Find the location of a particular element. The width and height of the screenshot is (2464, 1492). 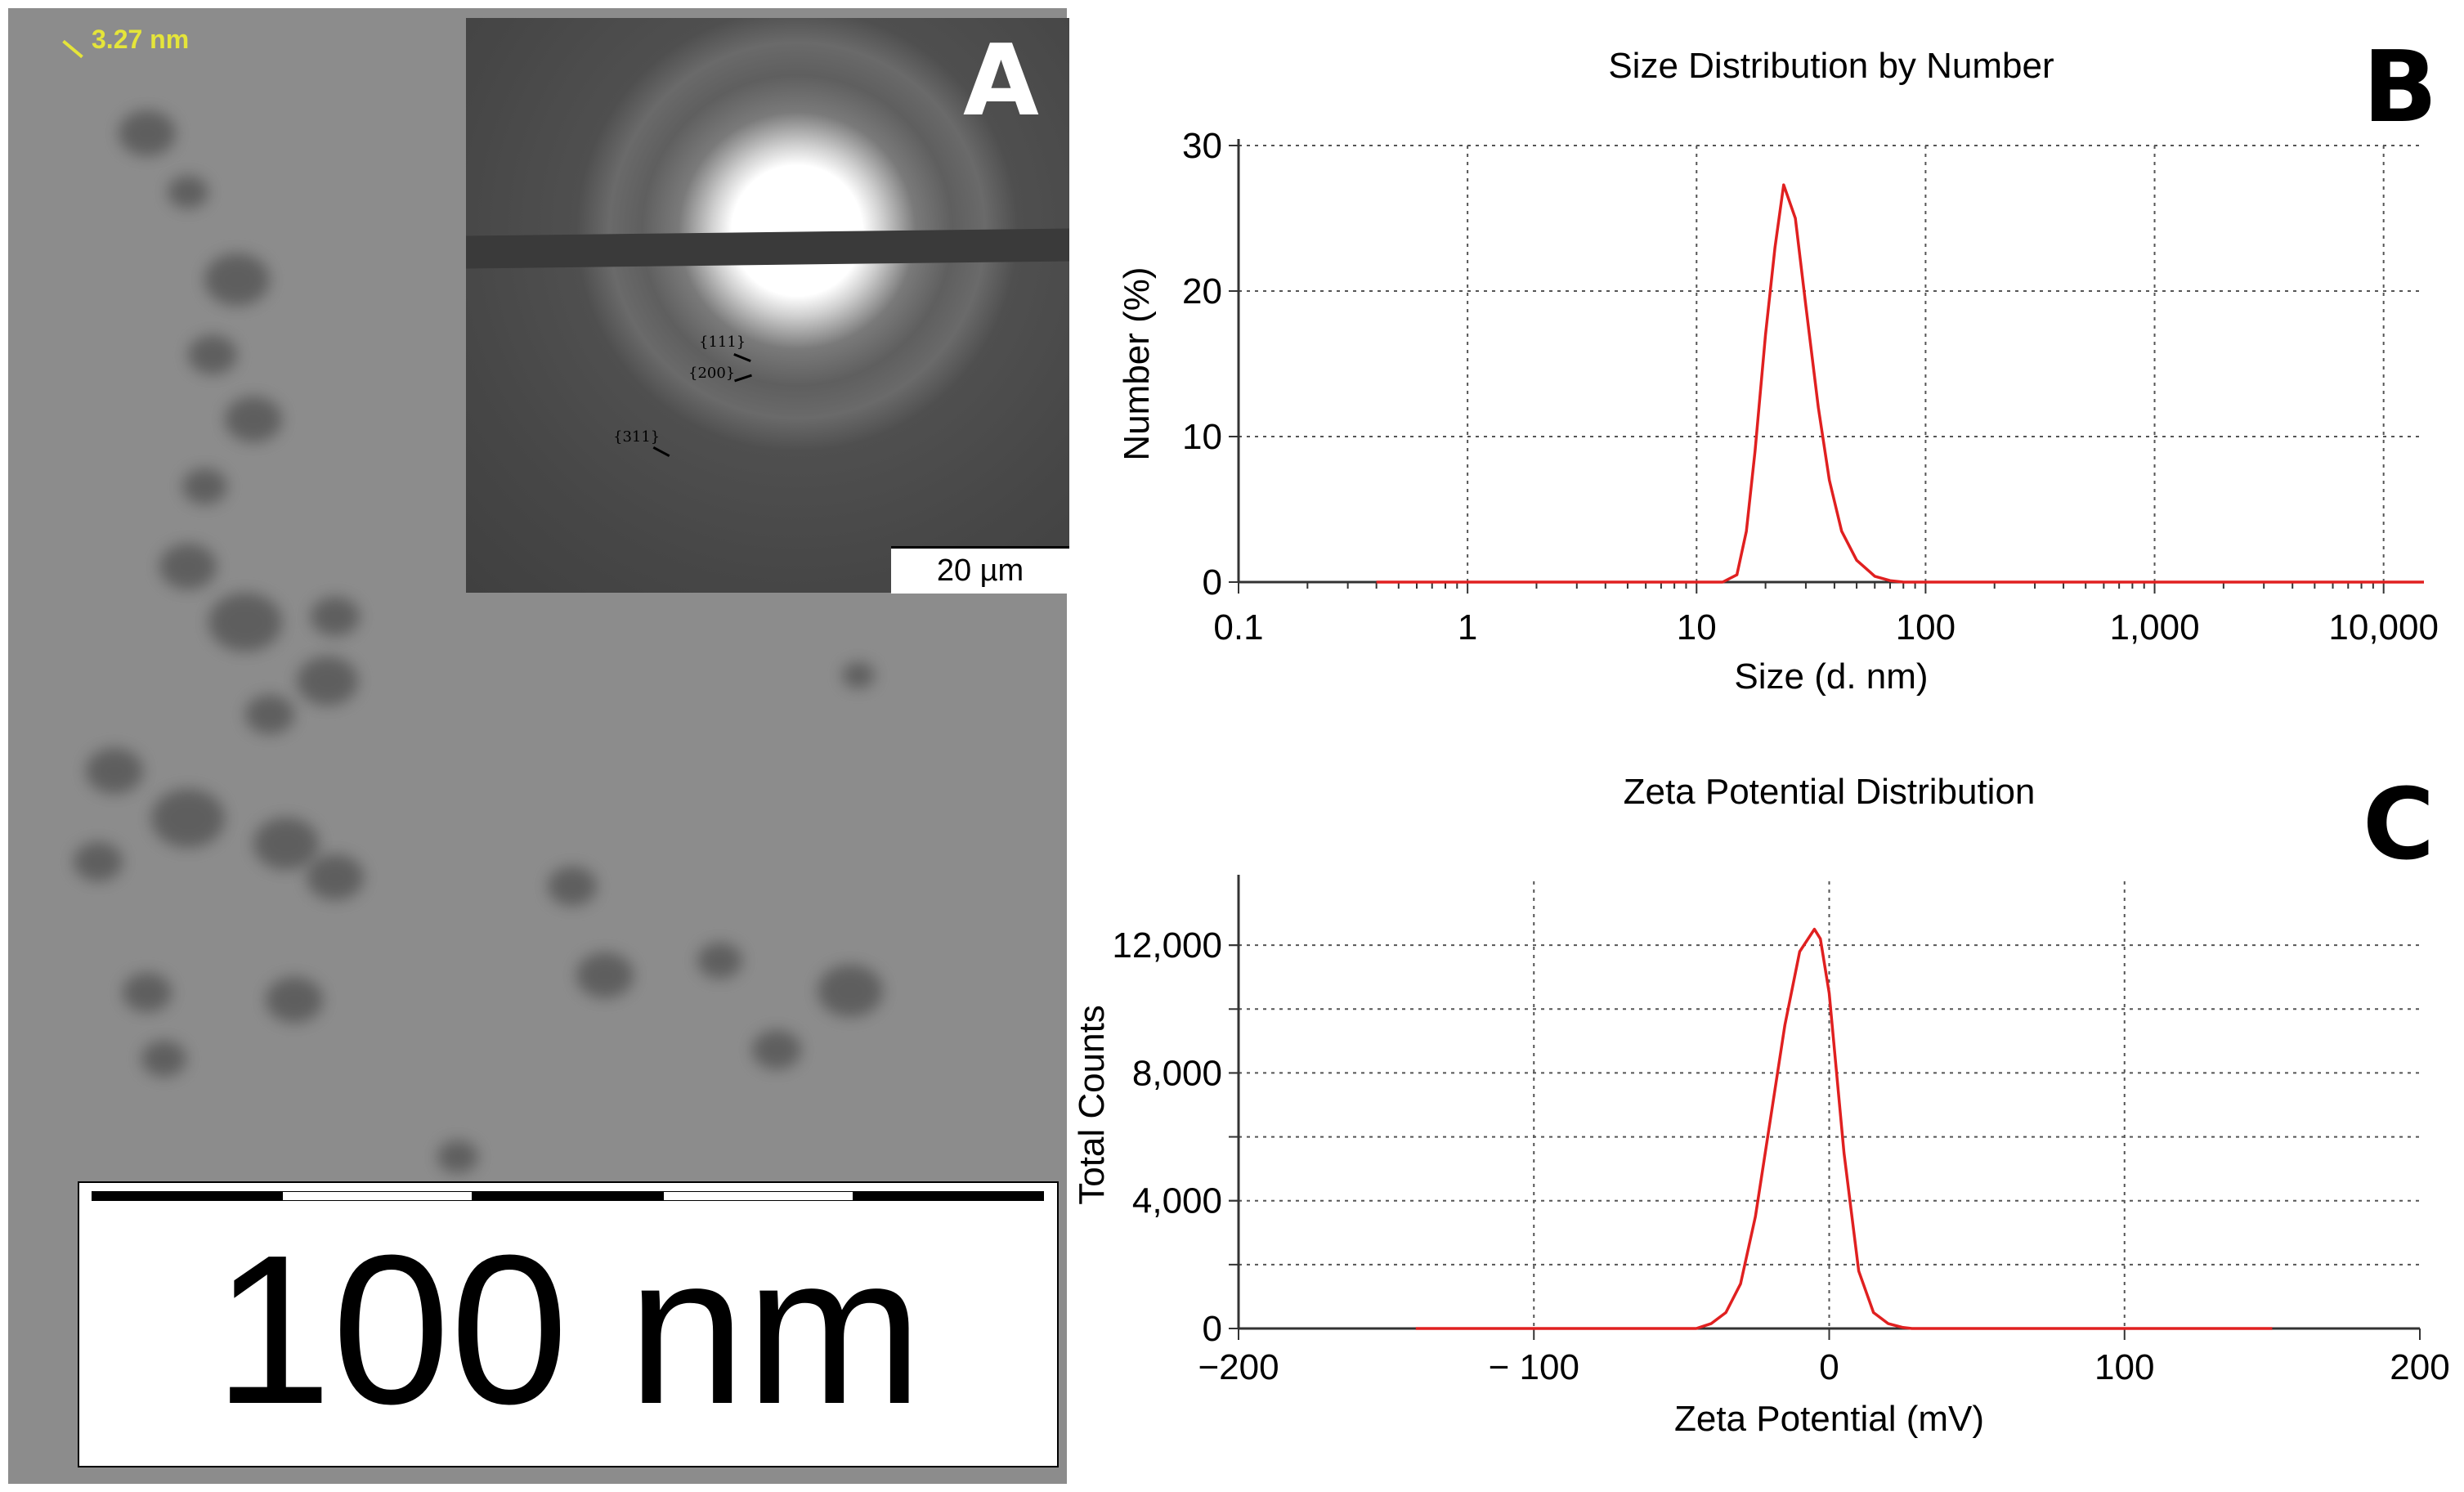

x-tick-label: − 100 is located at coordinates (1534, 1367).